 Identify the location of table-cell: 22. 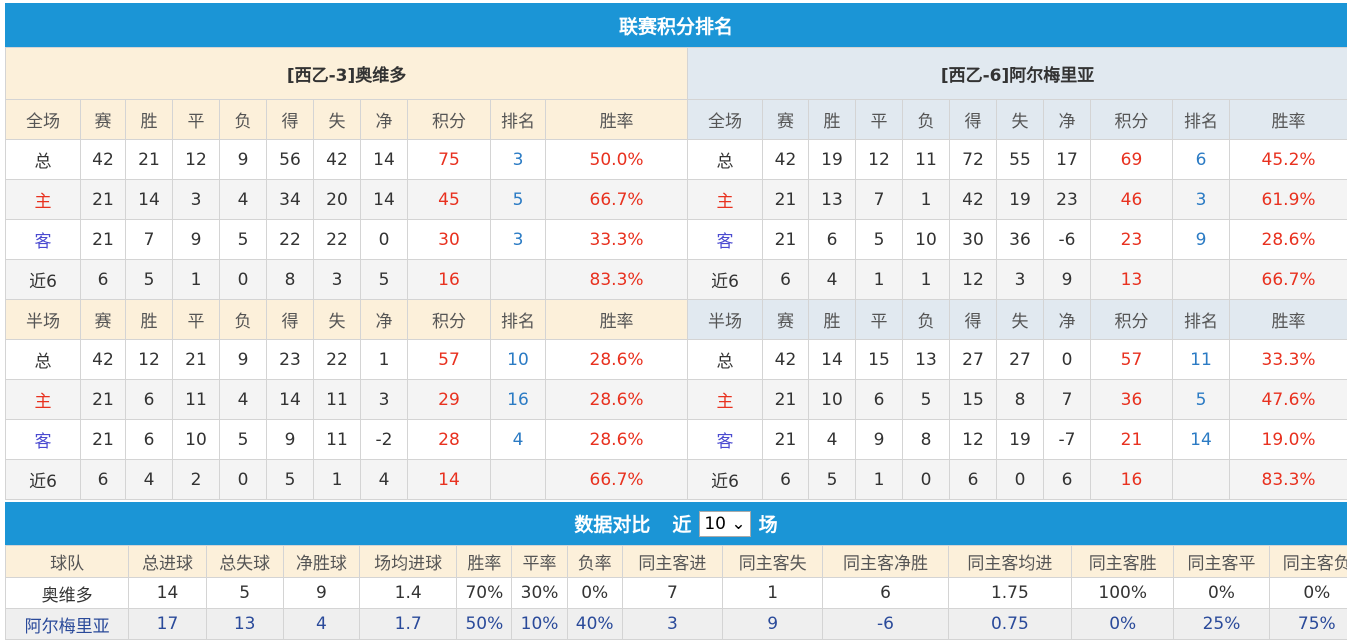
(290, 240).